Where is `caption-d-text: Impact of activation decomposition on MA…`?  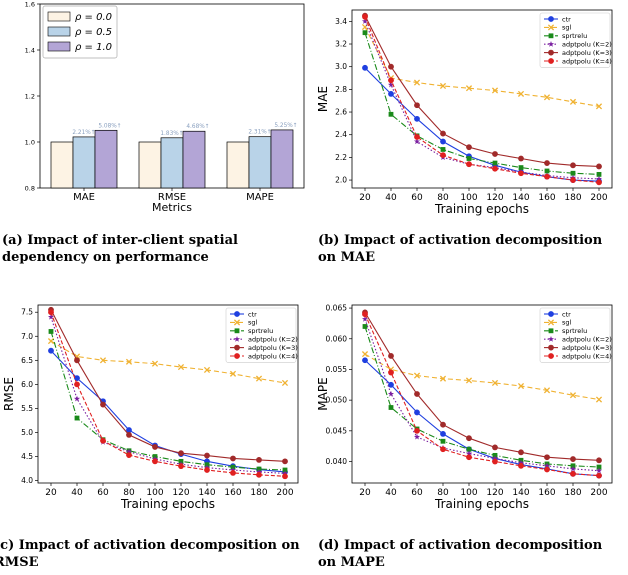
caption-d-text: Impact of activation decomposition on MA… is located at coordinates (460, 554).